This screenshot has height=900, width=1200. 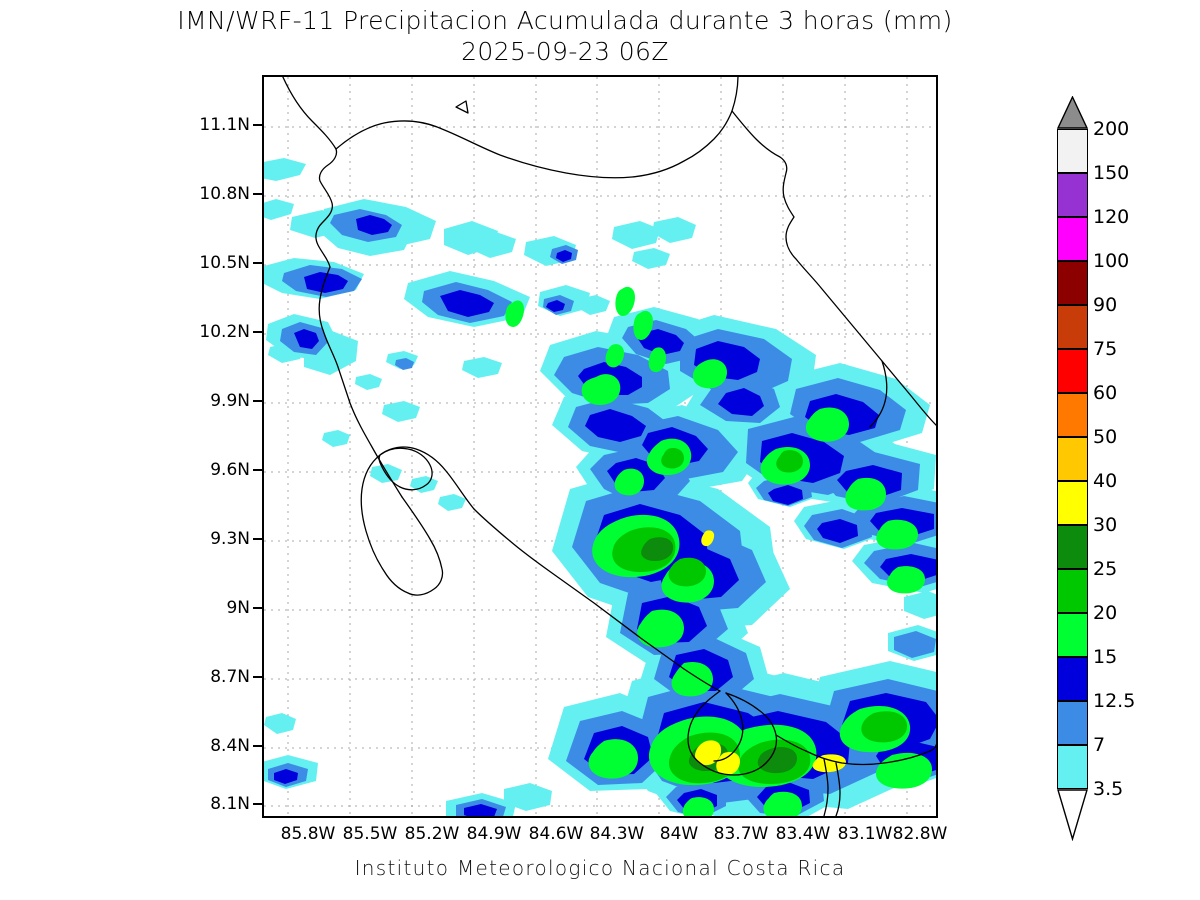 I want to click on x-tick-5: 84.3W, so click(x=617, y=834).